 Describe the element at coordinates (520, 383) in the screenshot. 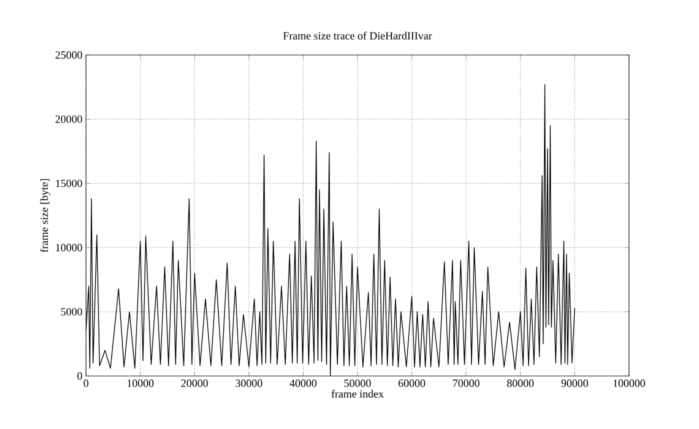

I see `x-tick-label: 80000` at that location.